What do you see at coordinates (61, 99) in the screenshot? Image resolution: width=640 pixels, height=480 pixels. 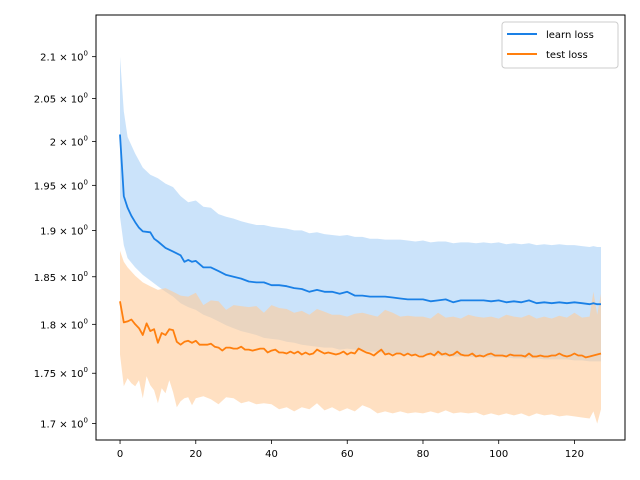 I see `y-tick-label: 2.05 × 100` at bounding box center [61, 99].